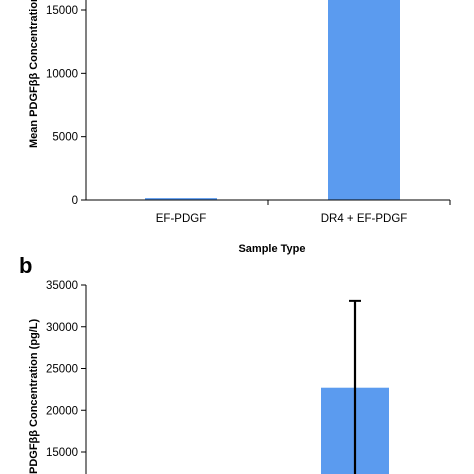 The width and height of the screenshot is (474, 474). What do you see at coordinates (75, 201) in the screenshot?
I see `chart-a-y-tick-label: 0` at bounding box center [75, 201].